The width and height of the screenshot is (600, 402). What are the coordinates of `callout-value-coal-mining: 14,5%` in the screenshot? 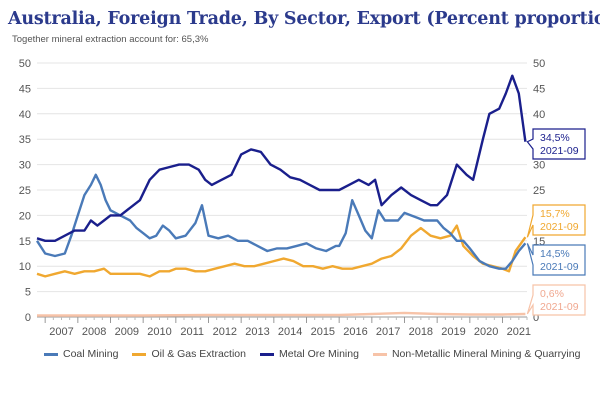 It's located at (555, 254).